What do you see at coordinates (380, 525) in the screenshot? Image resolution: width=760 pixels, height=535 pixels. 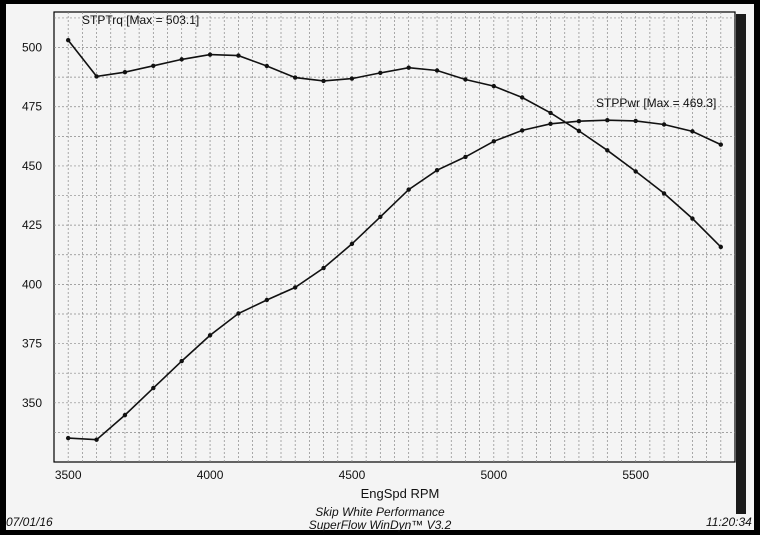 I see `footer-software: SuperFlow WinDyn™ V3.2` at bounding box center [380, 525].